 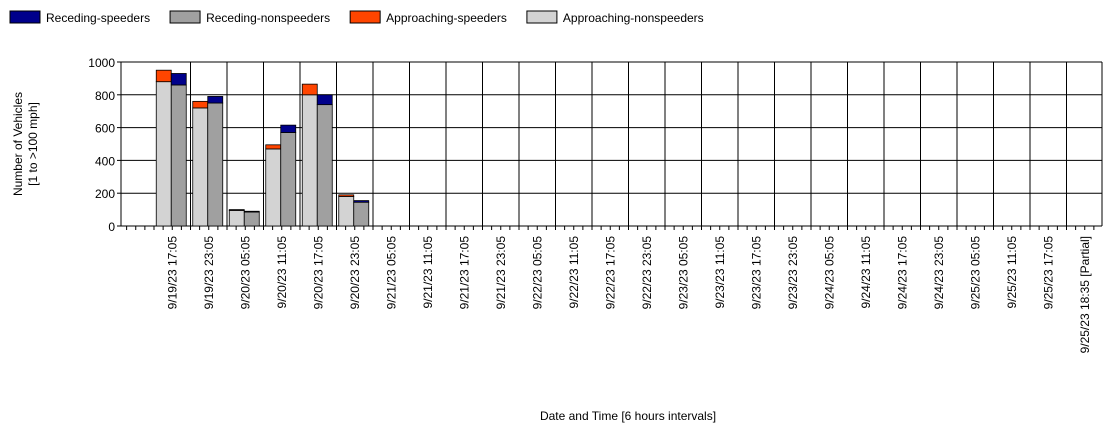 I want to click on x-axis-label: Date and Time [6 hours intervals], so click(x=628, y=416).